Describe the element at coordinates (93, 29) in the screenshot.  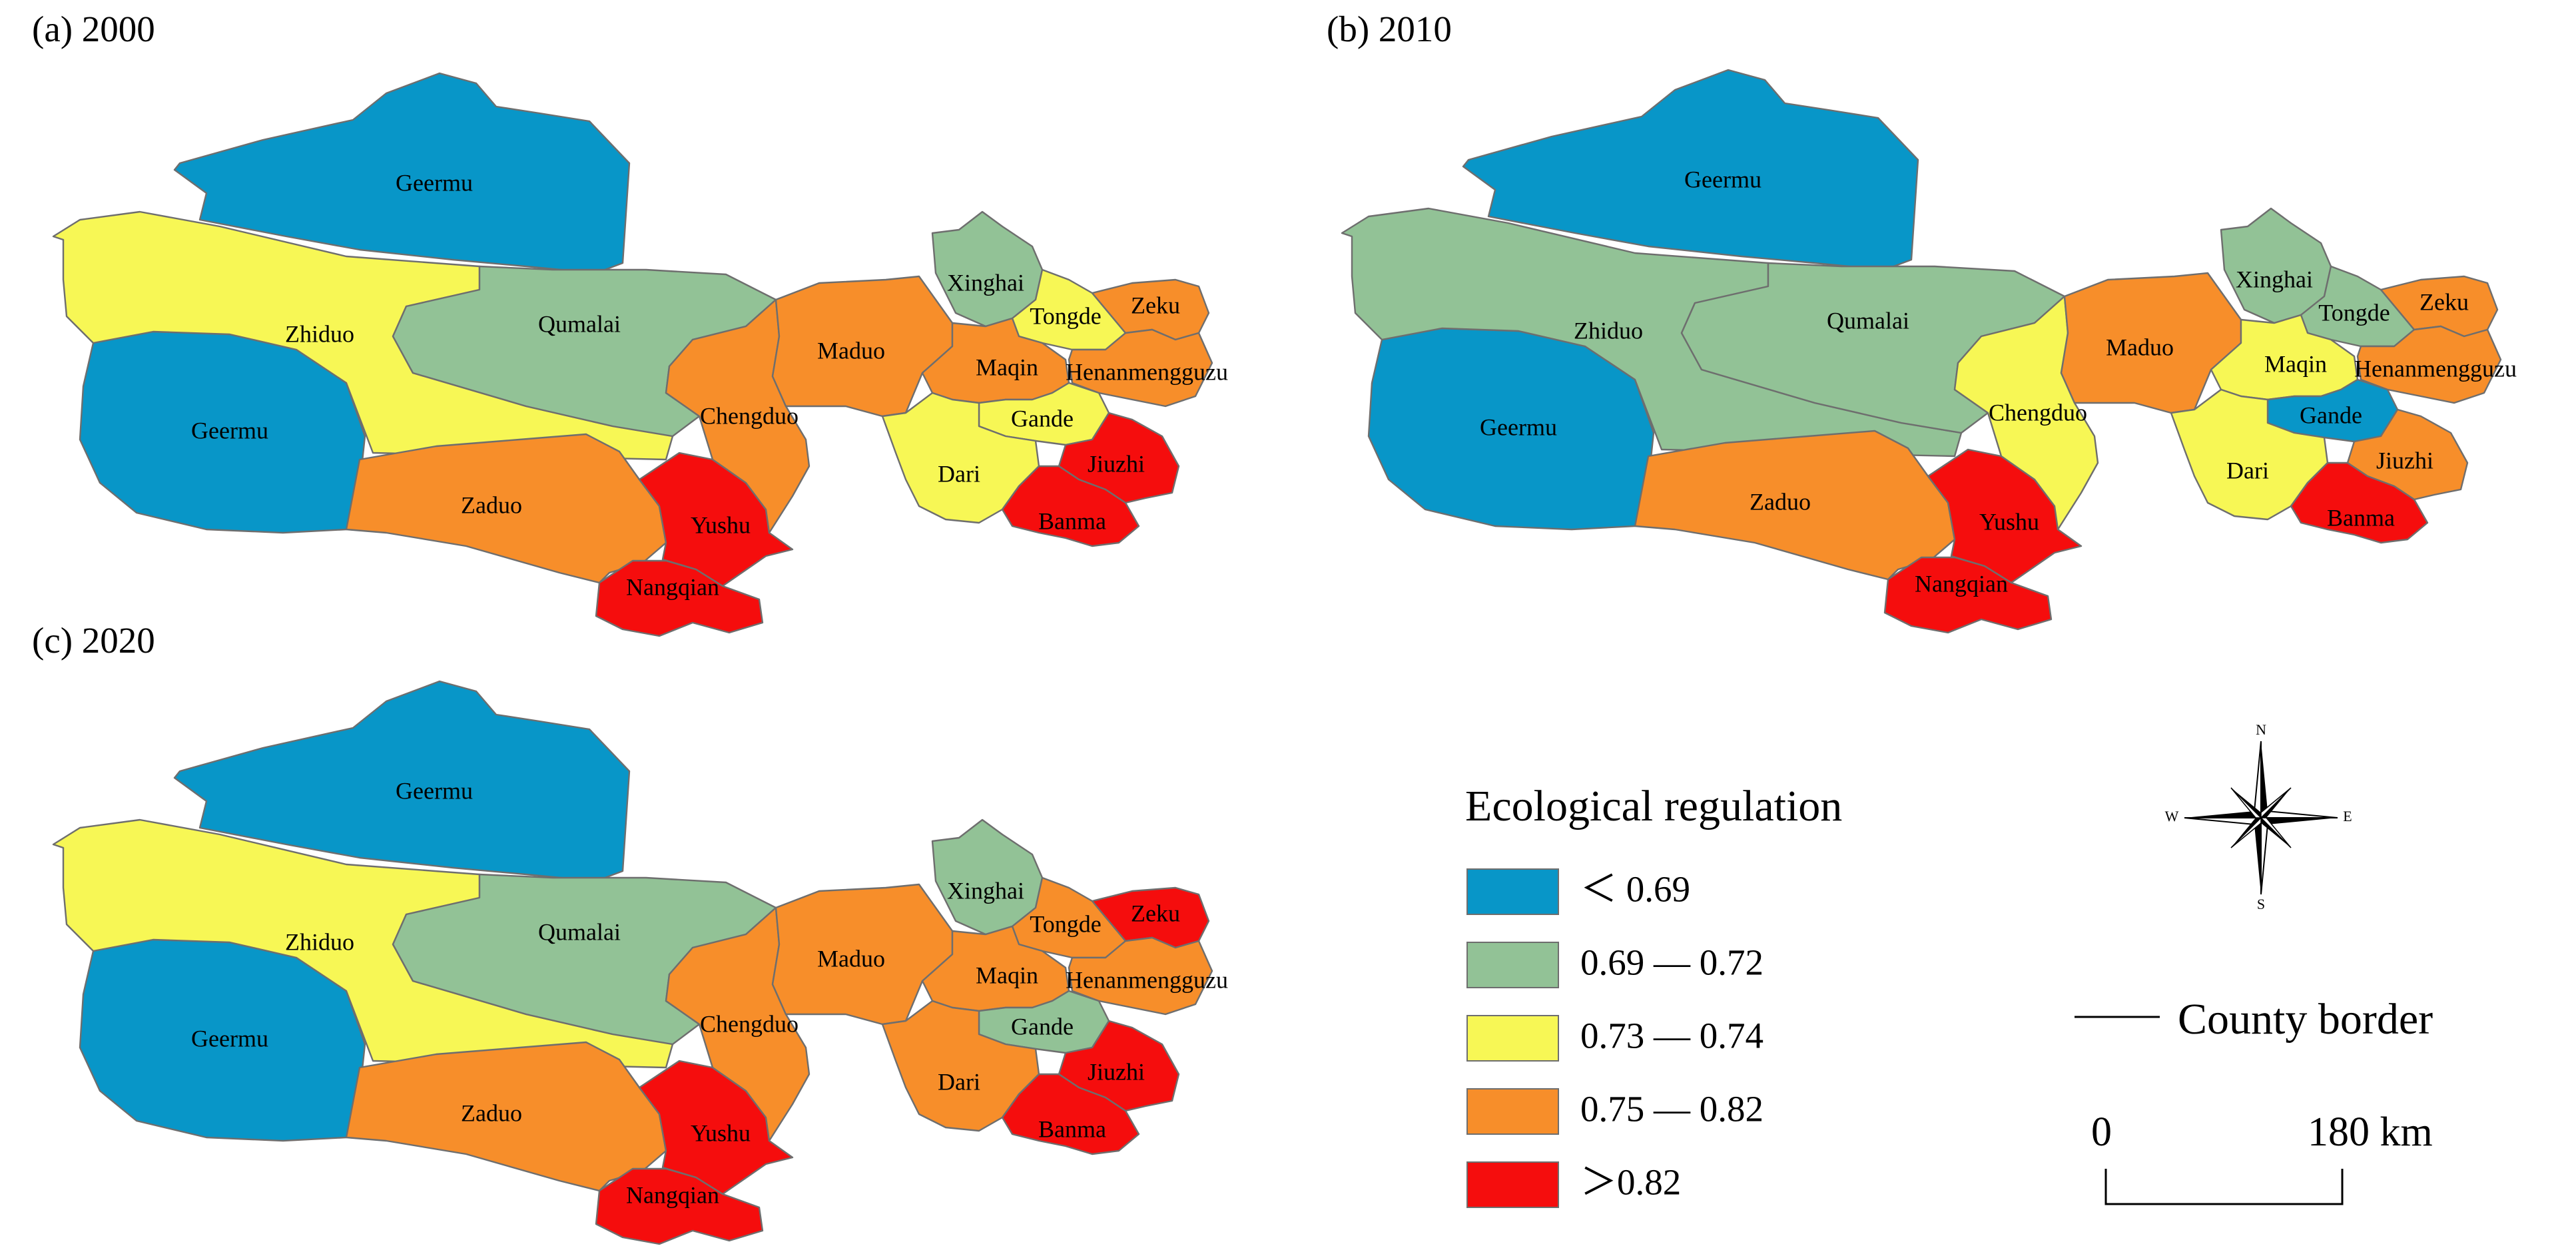
I see `panel-title: (a) 2000` at that location.